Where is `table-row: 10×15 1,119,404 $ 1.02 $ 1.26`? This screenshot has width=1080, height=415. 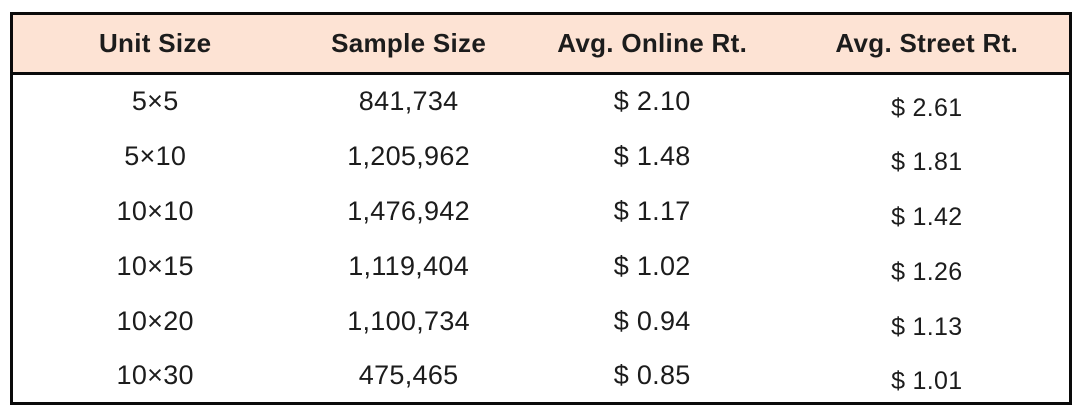 table-row: 10×15 1,119,404 $ 1.02 $ 1.26 is located at coordinates (541, 266).